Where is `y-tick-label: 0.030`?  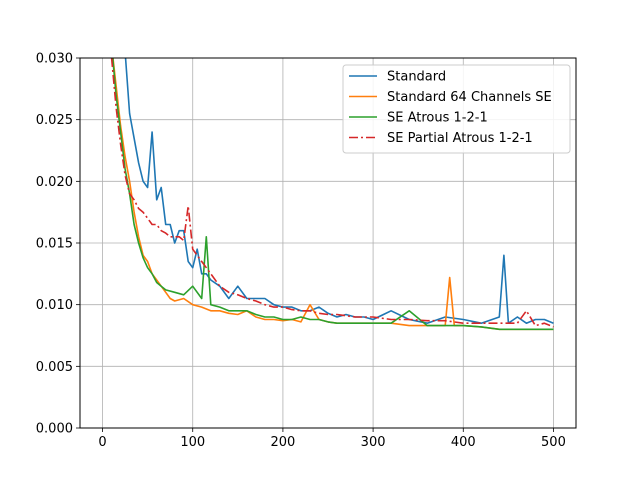
y-tick-label: 0.030 is located at coordinates (54, 59).